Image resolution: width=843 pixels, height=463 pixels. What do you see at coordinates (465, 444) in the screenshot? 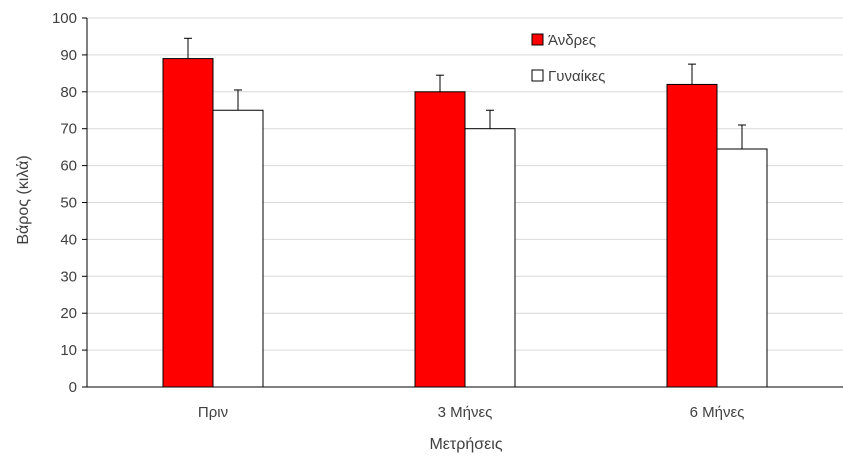
I see `x-axis-title: Μετρήσεις` at bounding box center [465, 444].